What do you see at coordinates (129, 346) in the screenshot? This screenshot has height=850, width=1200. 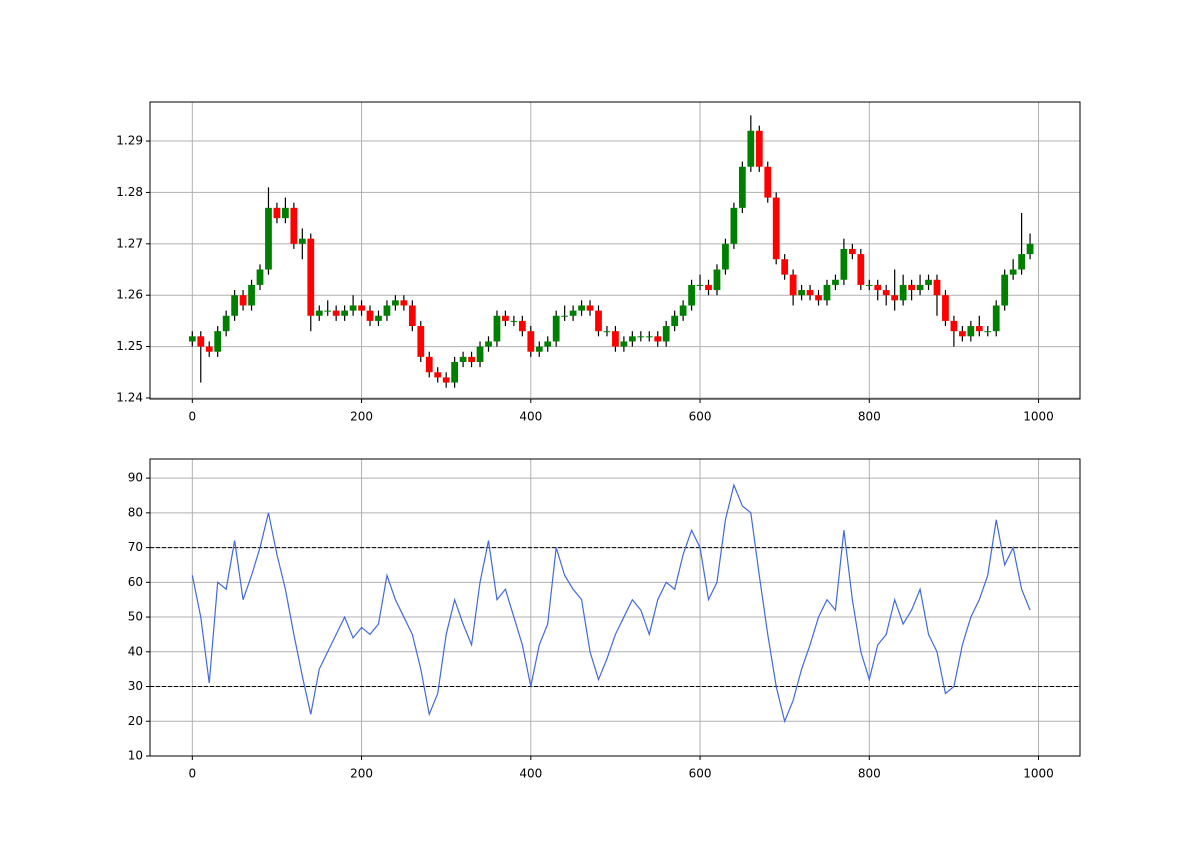 I see `y-tick-label: 1.25` at bounding box center [129, 346].